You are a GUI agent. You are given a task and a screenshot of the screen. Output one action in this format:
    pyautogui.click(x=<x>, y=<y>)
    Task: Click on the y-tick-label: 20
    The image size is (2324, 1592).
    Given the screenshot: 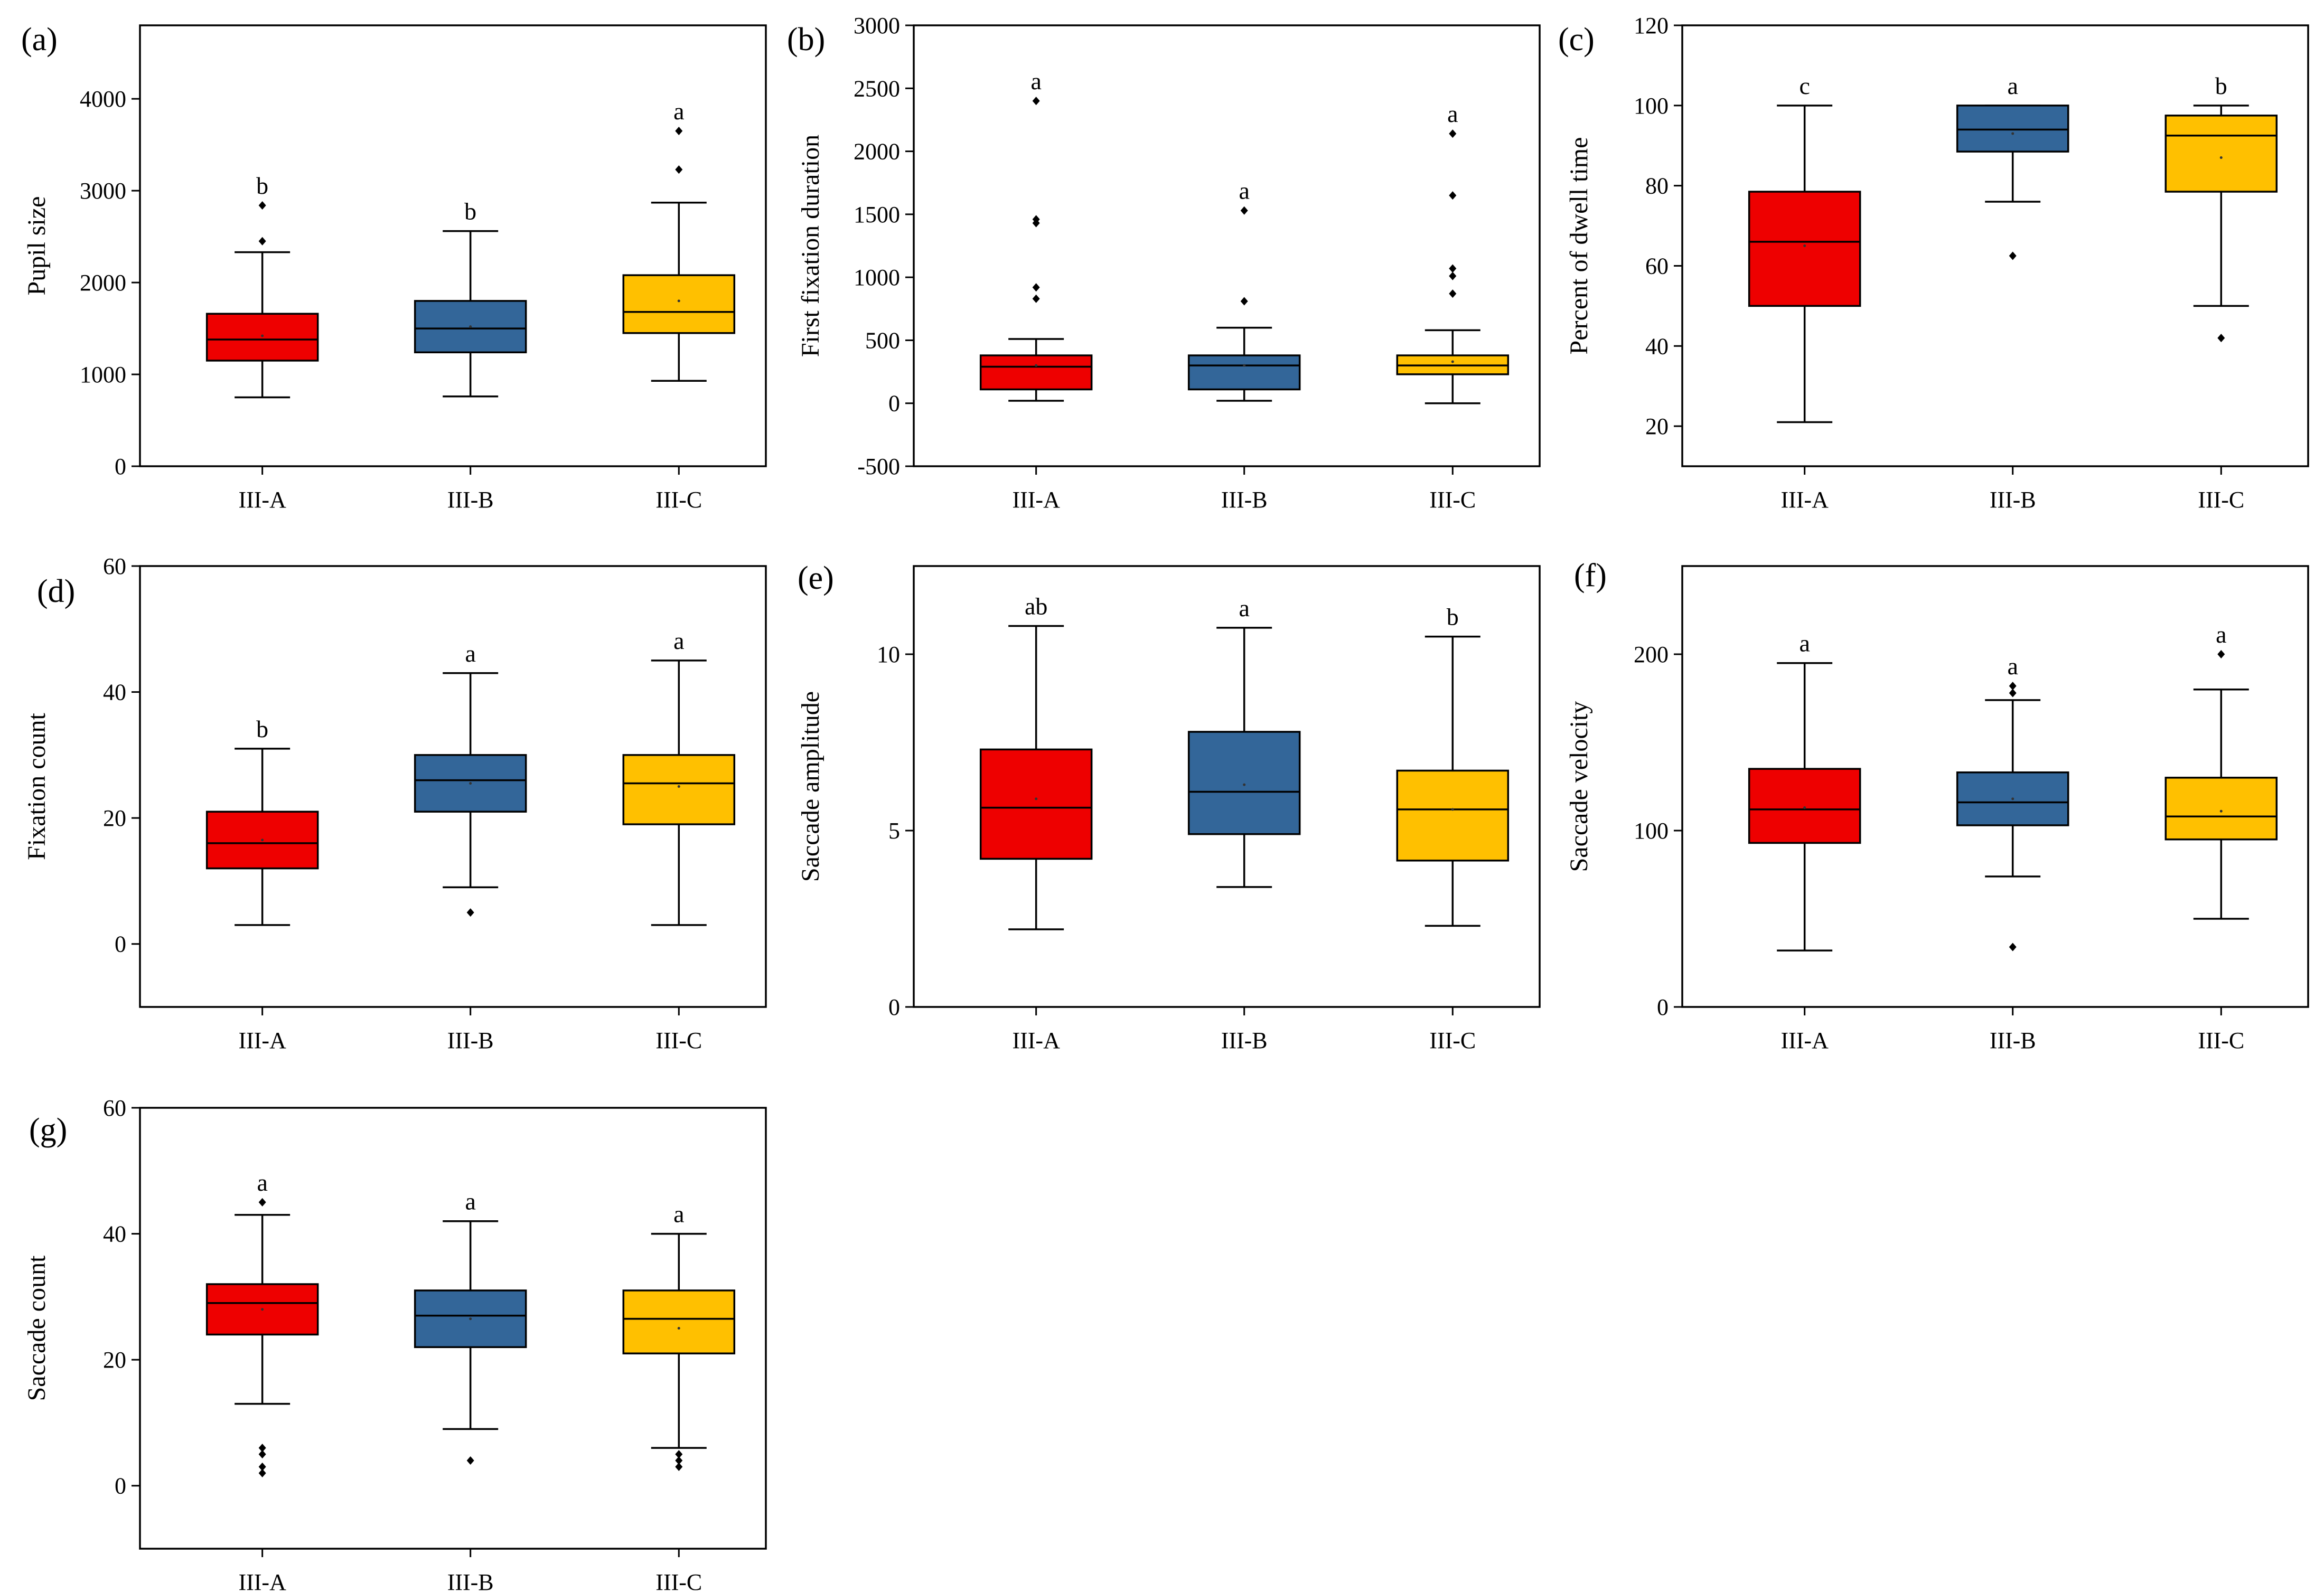 What is the action you would take?
    pyautogui.click(x=114, y=818)
    